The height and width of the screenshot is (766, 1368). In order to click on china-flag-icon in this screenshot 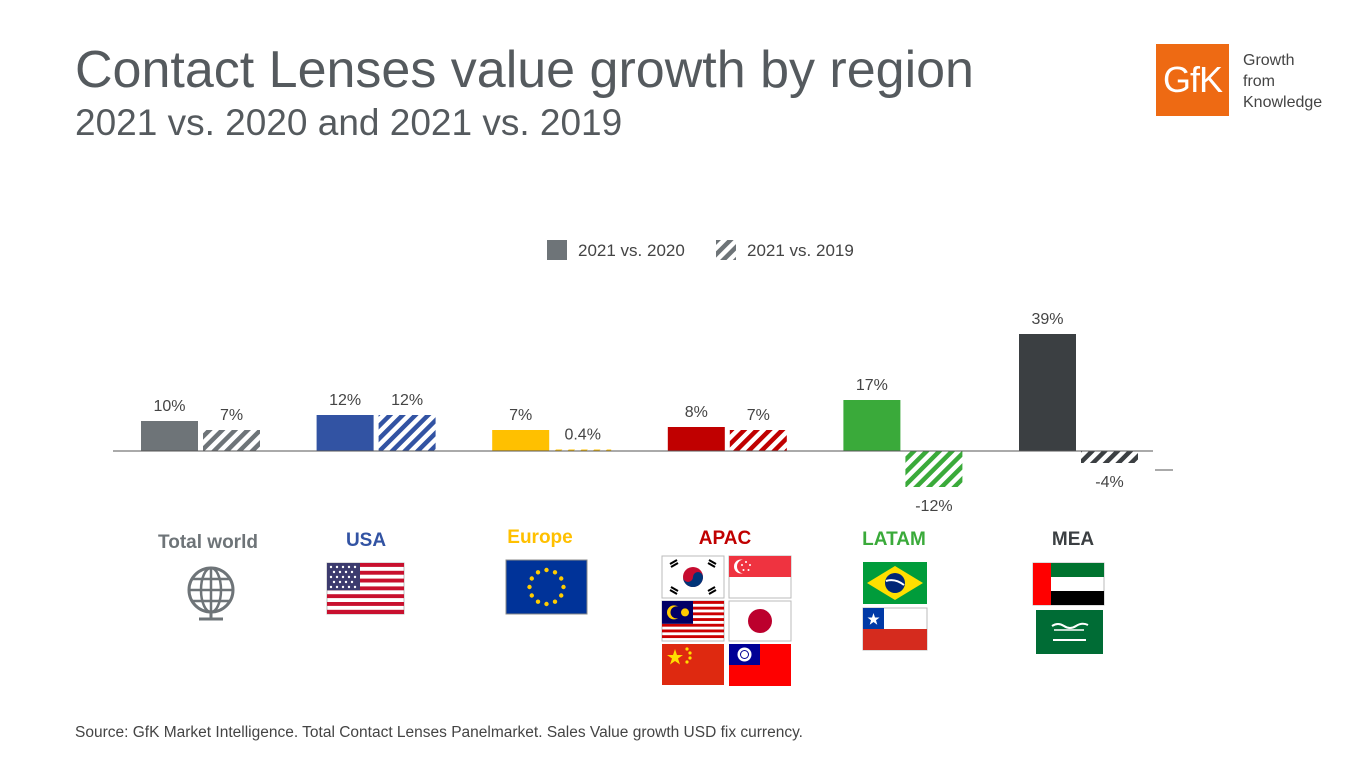, I will do `click(693, 664)`.